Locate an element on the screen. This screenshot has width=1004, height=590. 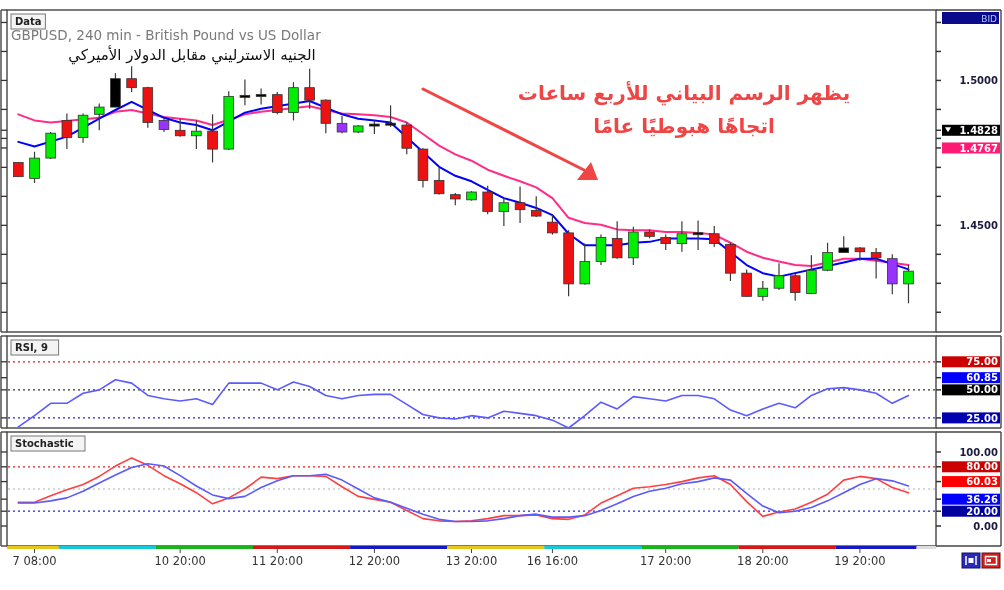
text: GBPUSD, 240 min - British Pound vs US Dollar is located at coordinates (166, 35).